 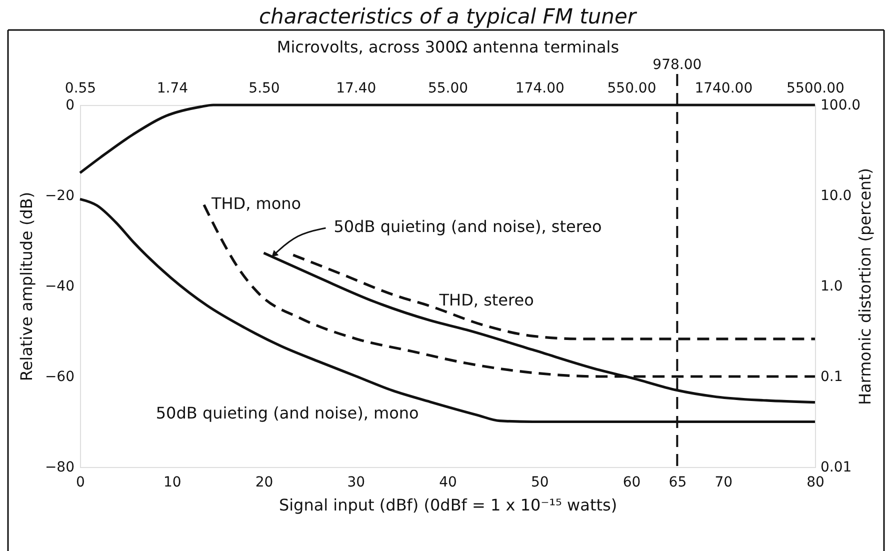 What do you see at coordinates (356, 88) in the screenshot?
I see `x-tick-label: 17.40` at bounding box center [356, 88].